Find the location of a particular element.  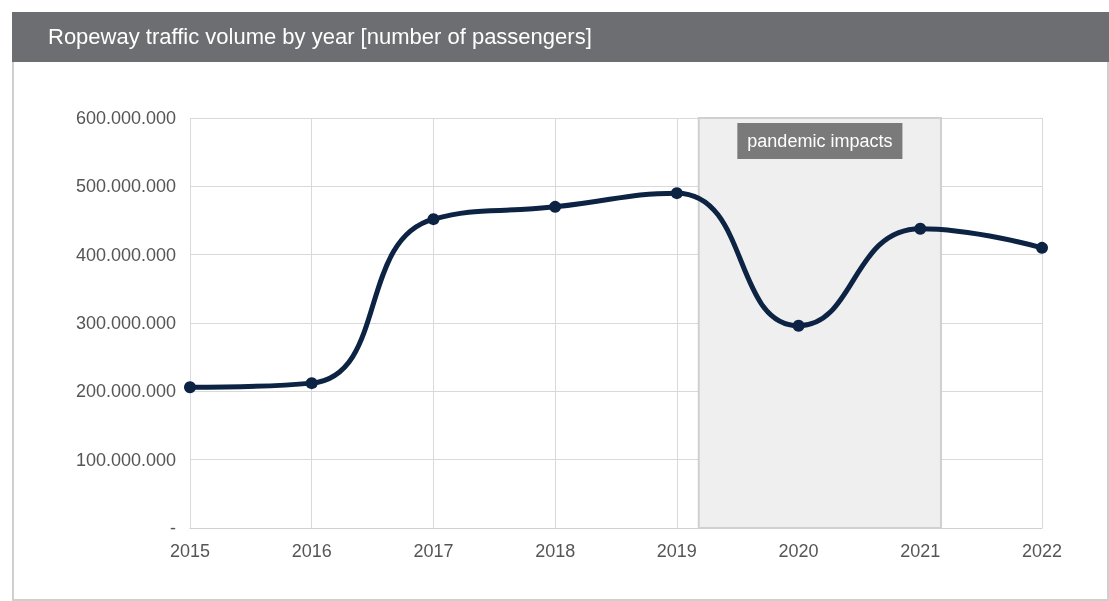

y-tick-label: 500.000.000 is located at coordinates (125, 186).